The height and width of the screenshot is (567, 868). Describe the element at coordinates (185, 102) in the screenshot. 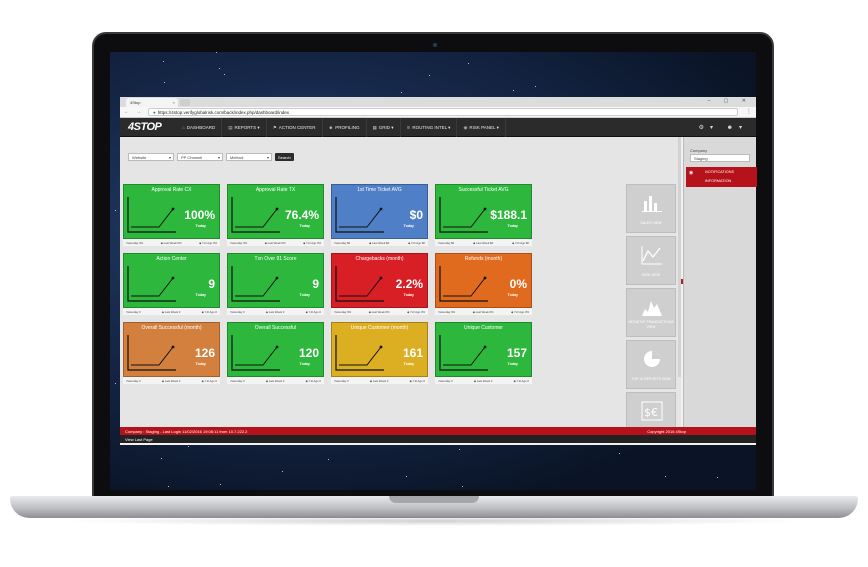

I see `new-tab-button` at that location.